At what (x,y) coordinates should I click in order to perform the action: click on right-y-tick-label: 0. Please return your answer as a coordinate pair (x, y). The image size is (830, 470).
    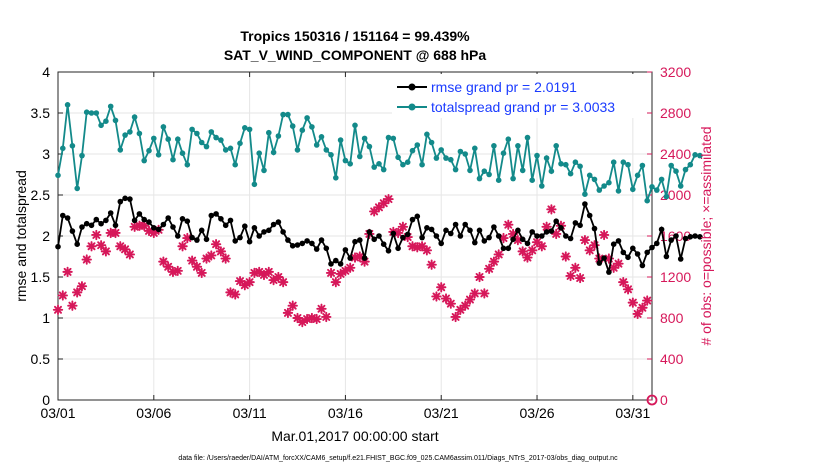
    Looking at the image, I should click on (664, 400).